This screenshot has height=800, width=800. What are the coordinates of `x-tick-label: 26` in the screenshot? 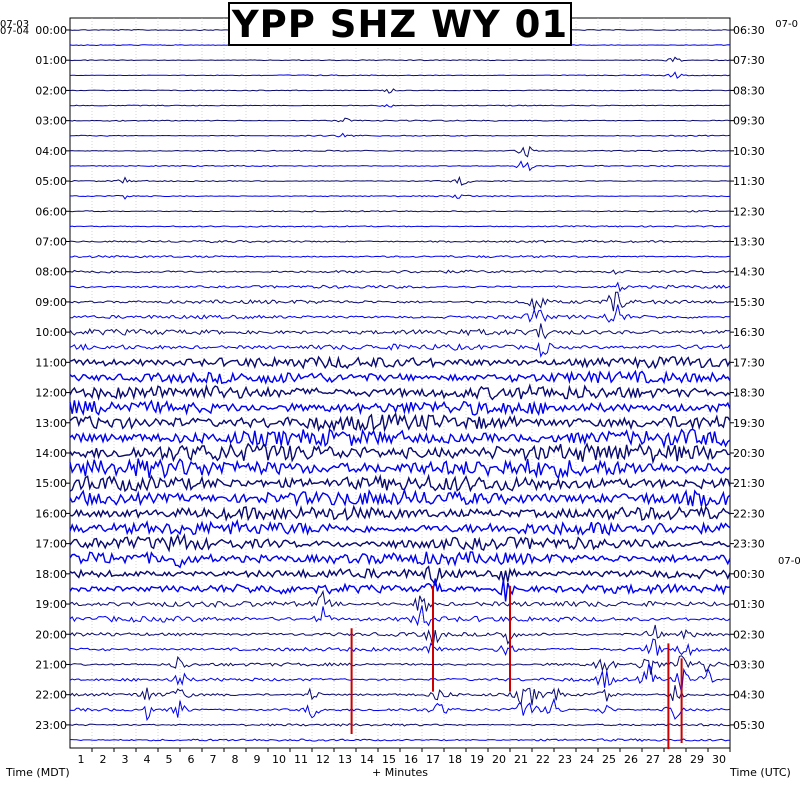 It's located at (631, 759).